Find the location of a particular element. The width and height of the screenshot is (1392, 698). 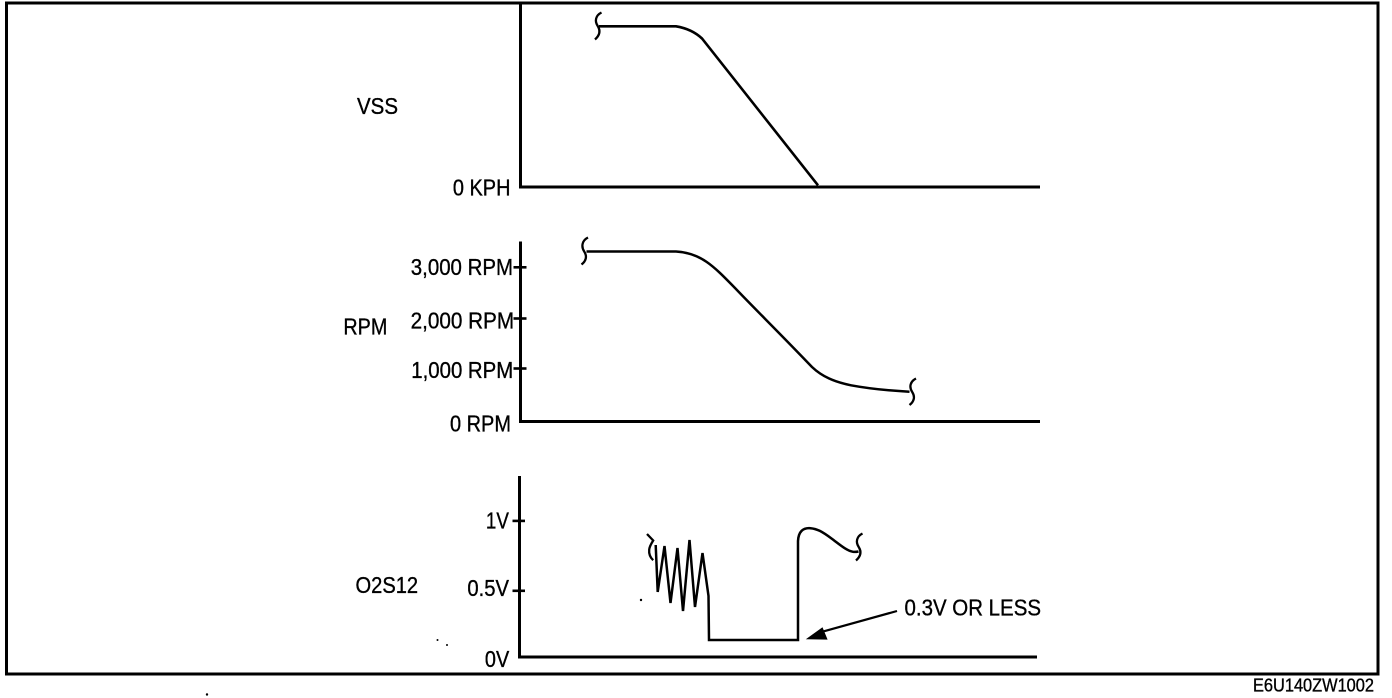

svg-text: 0.5V is located at coordinates (488, 588).